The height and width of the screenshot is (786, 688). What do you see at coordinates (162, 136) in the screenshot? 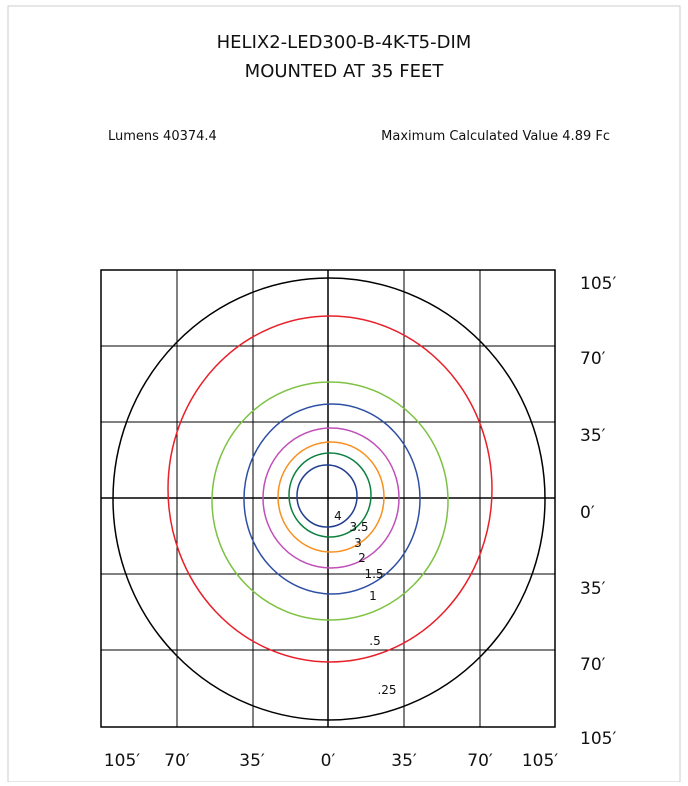
I see `lumens: Lumens 40374.4` at bounding box center [162, 136].